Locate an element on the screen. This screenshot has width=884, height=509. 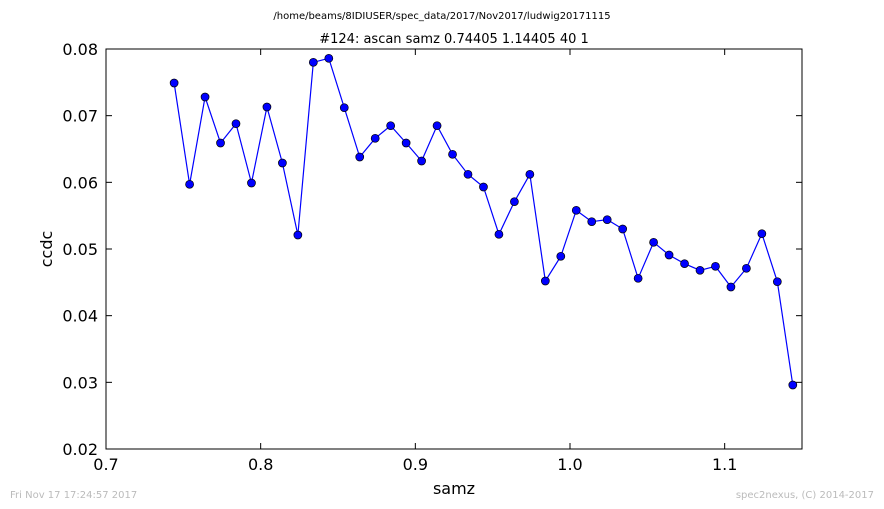
footer-timestamp: Fri Nov 17 17:24:57 2017 is located at coordinates (73, 495).